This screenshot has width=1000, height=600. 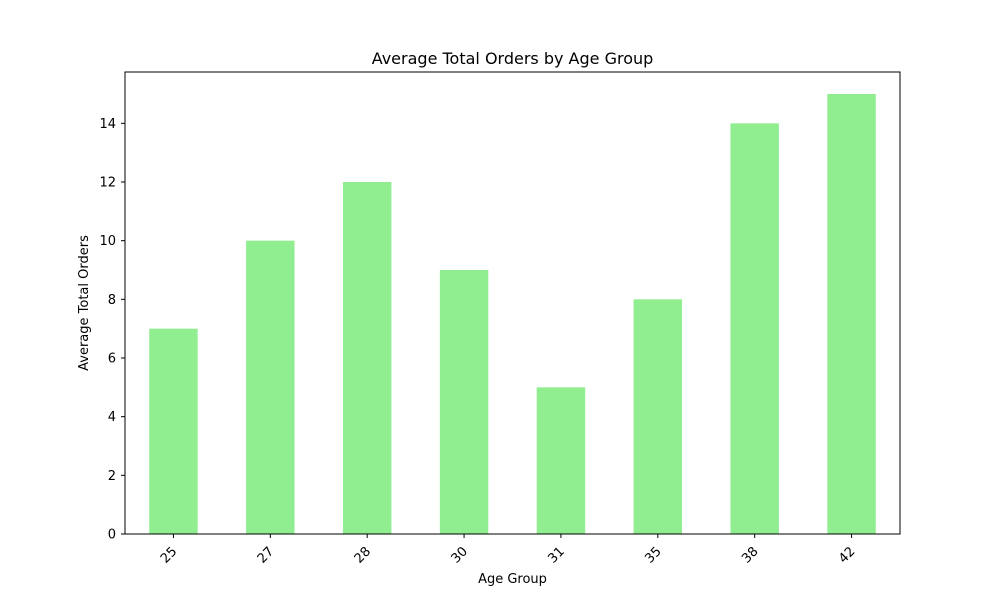 I want to click on y-tick-label: 4, so click(x=112, y=417).